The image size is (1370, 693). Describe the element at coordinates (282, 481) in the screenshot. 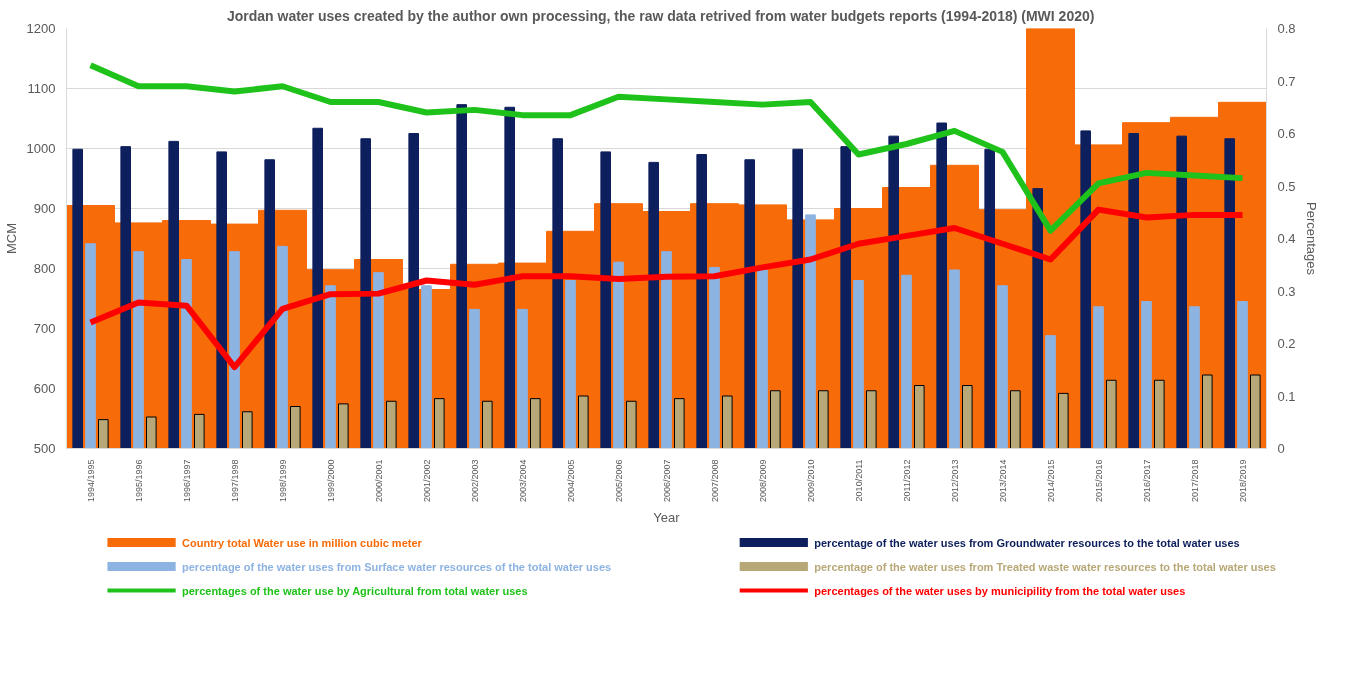

I see `x-tick-label: 1998/1999` at that location.